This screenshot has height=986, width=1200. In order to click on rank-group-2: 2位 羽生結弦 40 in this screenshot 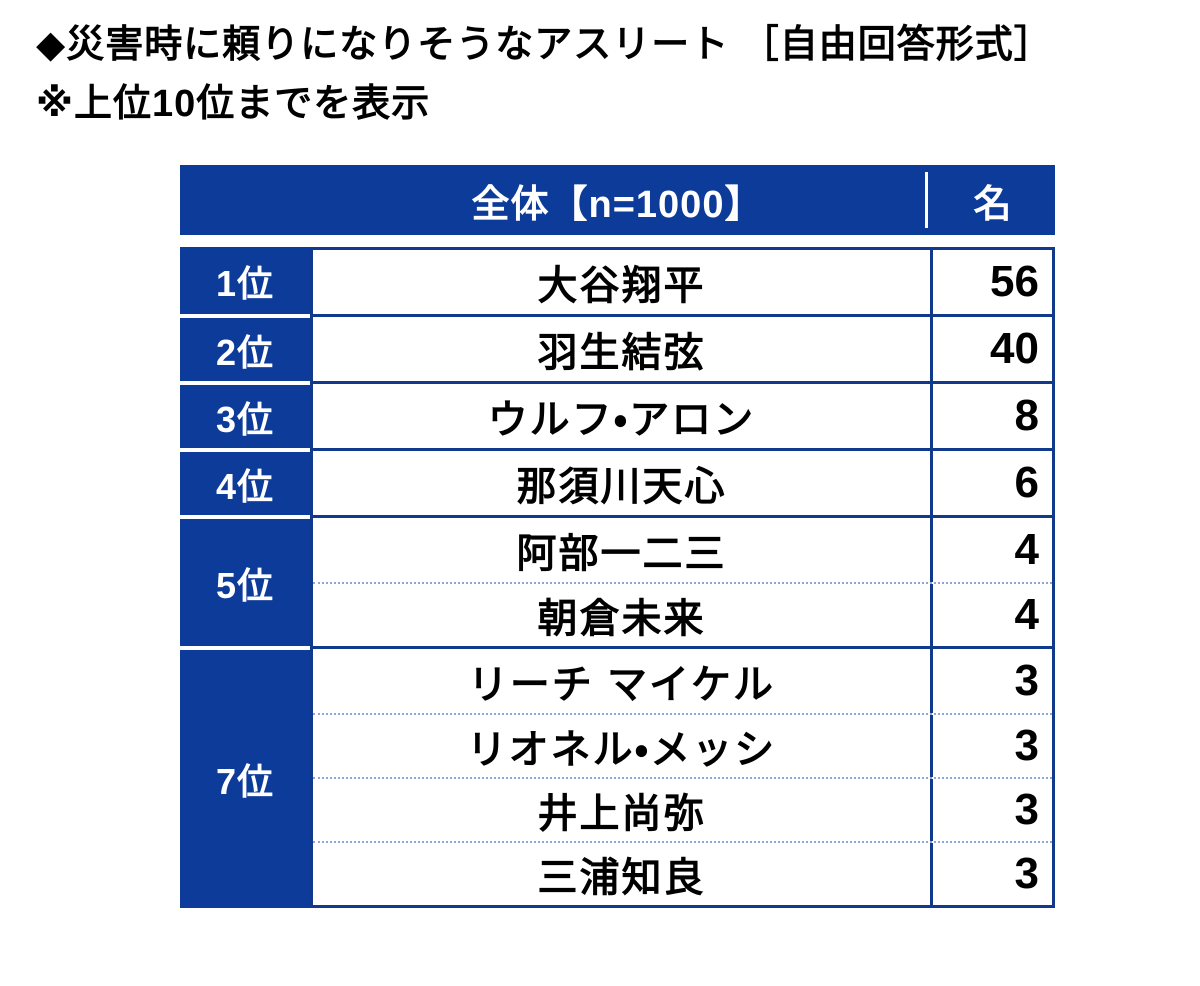, I will do `click(617, 347)`.